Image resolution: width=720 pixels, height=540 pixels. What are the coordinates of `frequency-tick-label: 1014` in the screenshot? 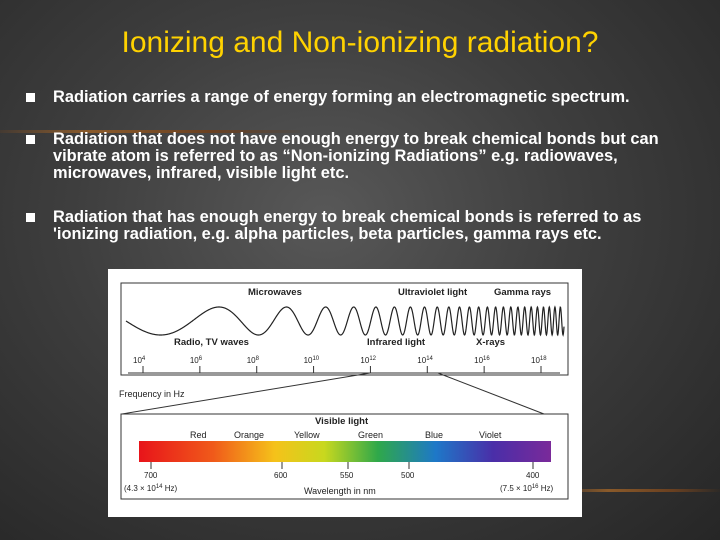 It's located at (425, 360).